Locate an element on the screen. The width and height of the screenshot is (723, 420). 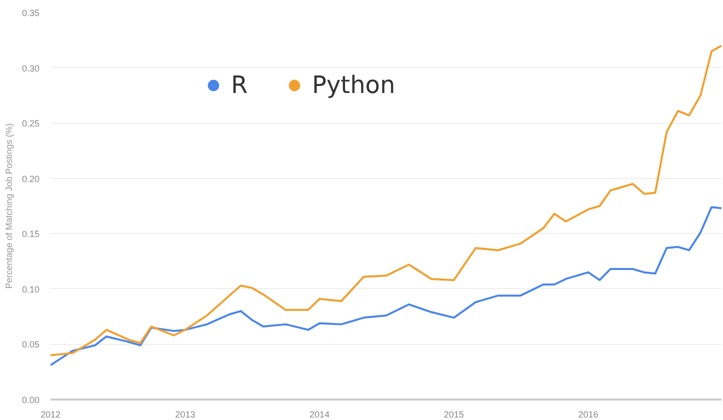
legend-label: R is located at coordinates (240, 85).